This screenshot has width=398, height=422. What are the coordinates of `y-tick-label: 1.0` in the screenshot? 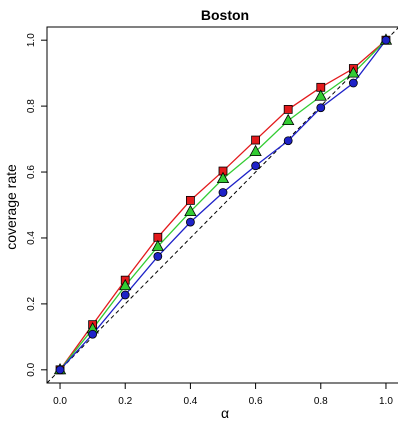 It's located at (31, 40).